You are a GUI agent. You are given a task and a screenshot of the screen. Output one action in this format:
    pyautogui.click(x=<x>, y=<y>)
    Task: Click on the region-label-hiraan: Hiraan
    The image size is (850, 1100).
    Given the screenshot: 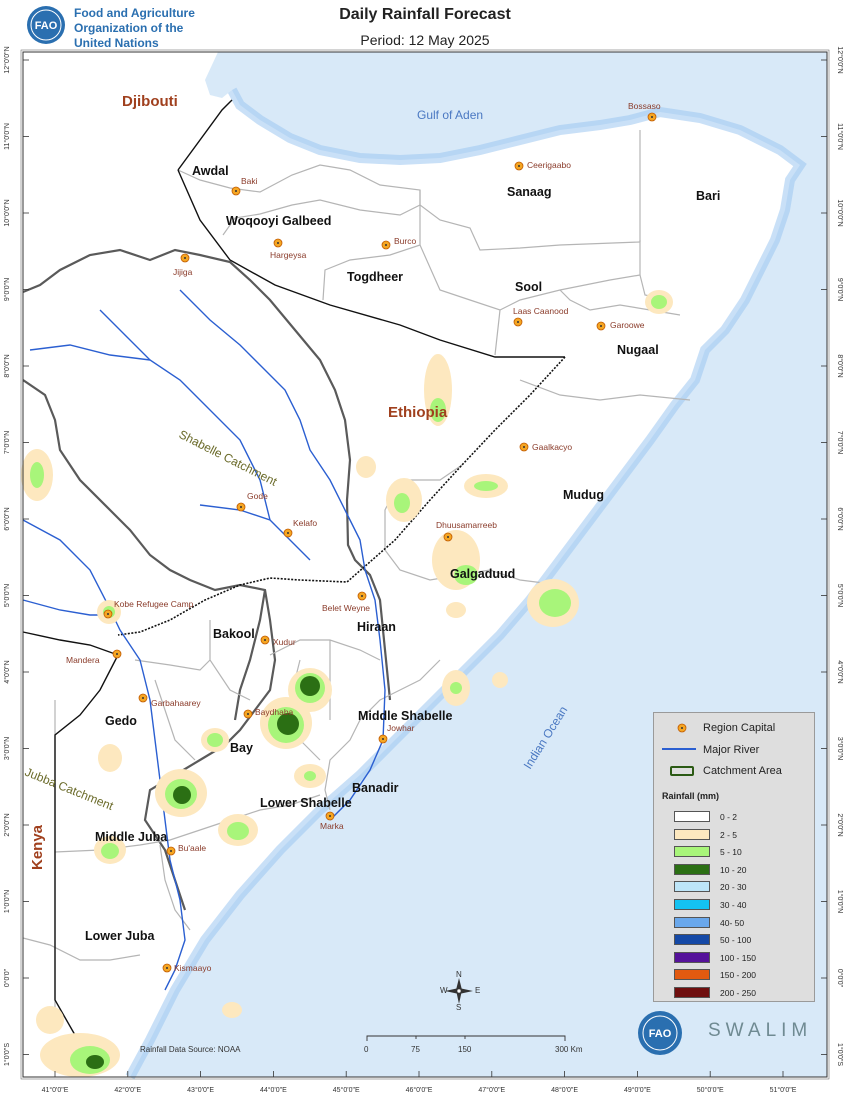 What is the action you would take?
    pyautogui.click(x=376, y=627)
    